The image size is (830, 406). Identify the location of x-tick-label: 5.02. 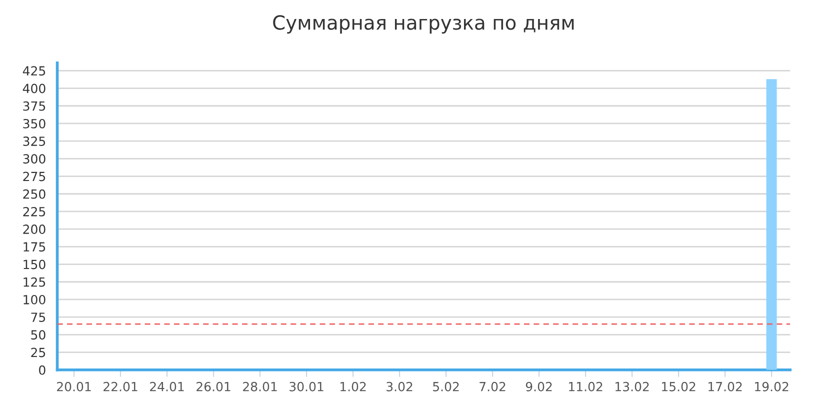
(446, 387).